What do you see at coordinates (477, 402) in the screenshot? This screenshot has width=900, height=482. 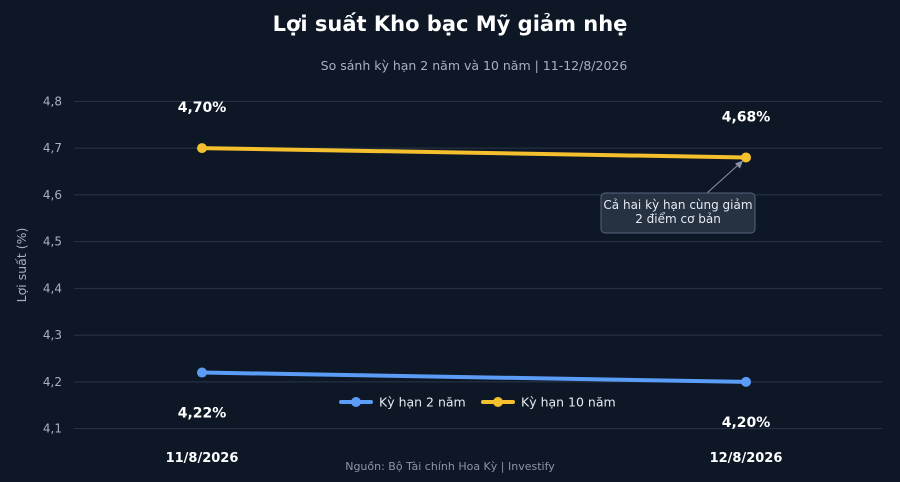 I see `legend: Kỳ hạn 2 năm Kỳ hạn 10 năm` at bounding box center [477, 402].